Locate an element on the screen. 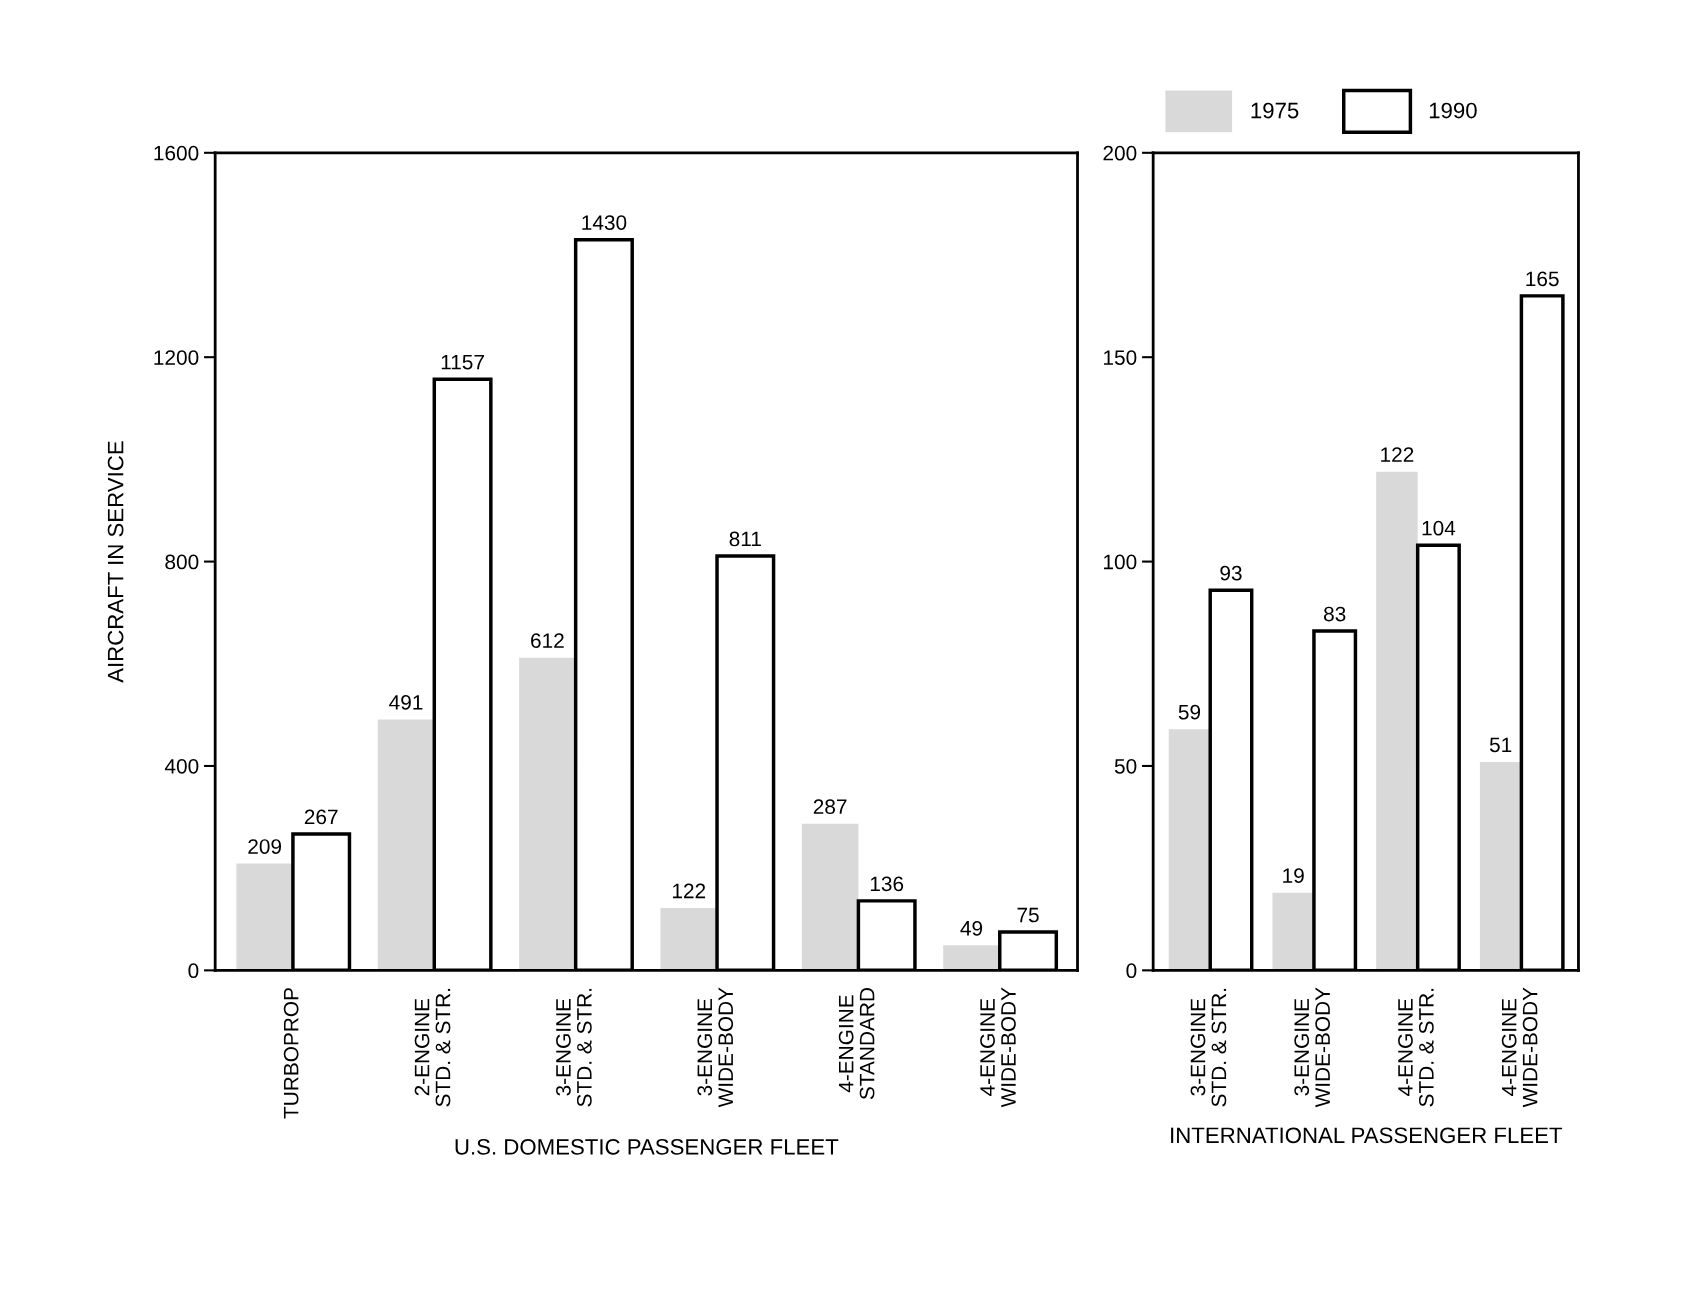  data-label: 51 is located at coordinates (1500, 745).